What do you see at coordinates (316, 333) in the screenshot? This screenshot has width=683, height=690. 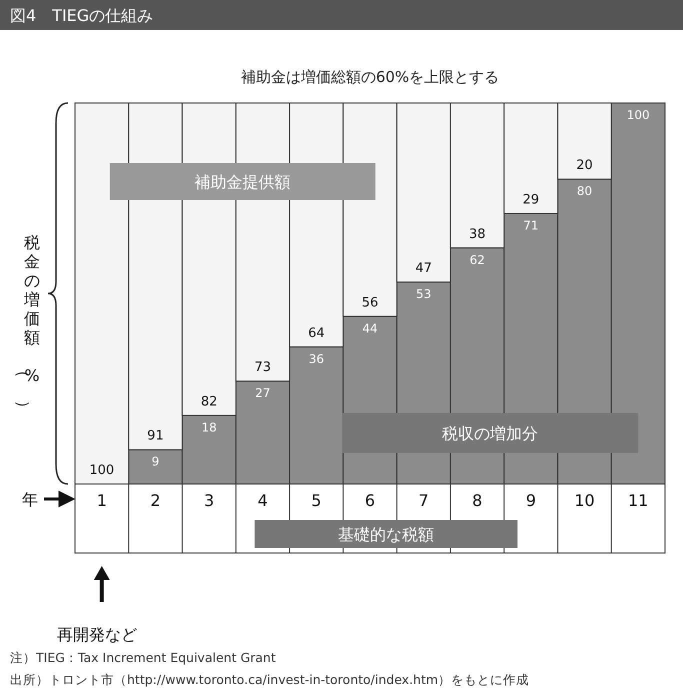 I see `data-label: 64` at bounding box center [316, 333].